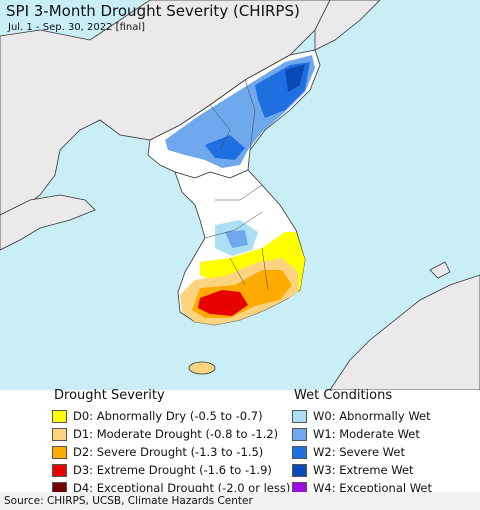 The height and width of the screenshot is (510, 480). What do you see at coordinates (366, 434) in the screenshot?
I see `legend-label-w1: W1: Moderate Wet` at bounding box center [366, 434].